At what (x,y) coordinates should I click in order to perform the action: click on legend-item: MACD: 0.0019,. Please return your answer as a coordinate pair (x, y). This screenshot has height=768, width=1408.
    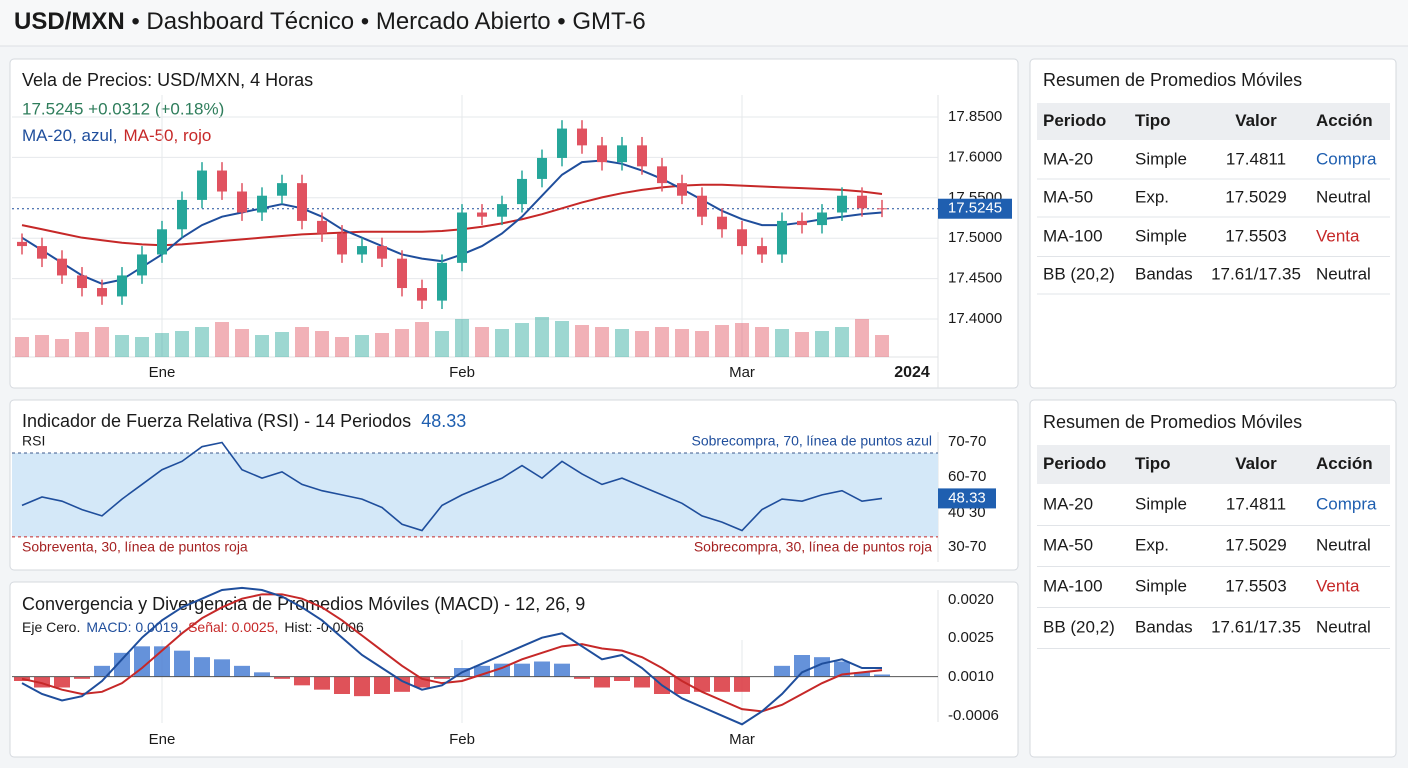
    Looking at the image, I should click on (134, 627).